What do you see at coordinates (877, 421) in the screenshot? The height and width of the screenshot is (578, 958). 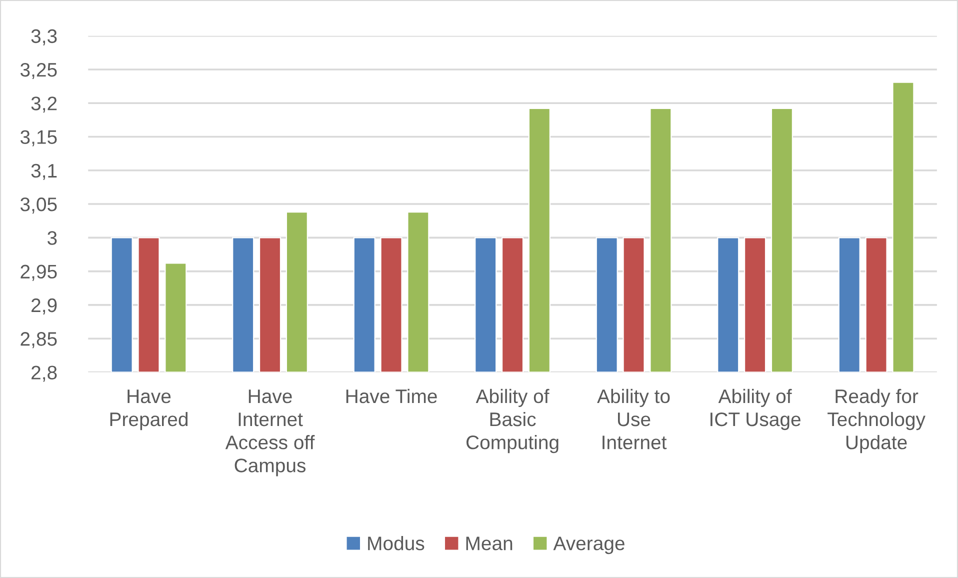 I see `x-tick-label: Ready for Technology Update` at bounding box center [877, 421].